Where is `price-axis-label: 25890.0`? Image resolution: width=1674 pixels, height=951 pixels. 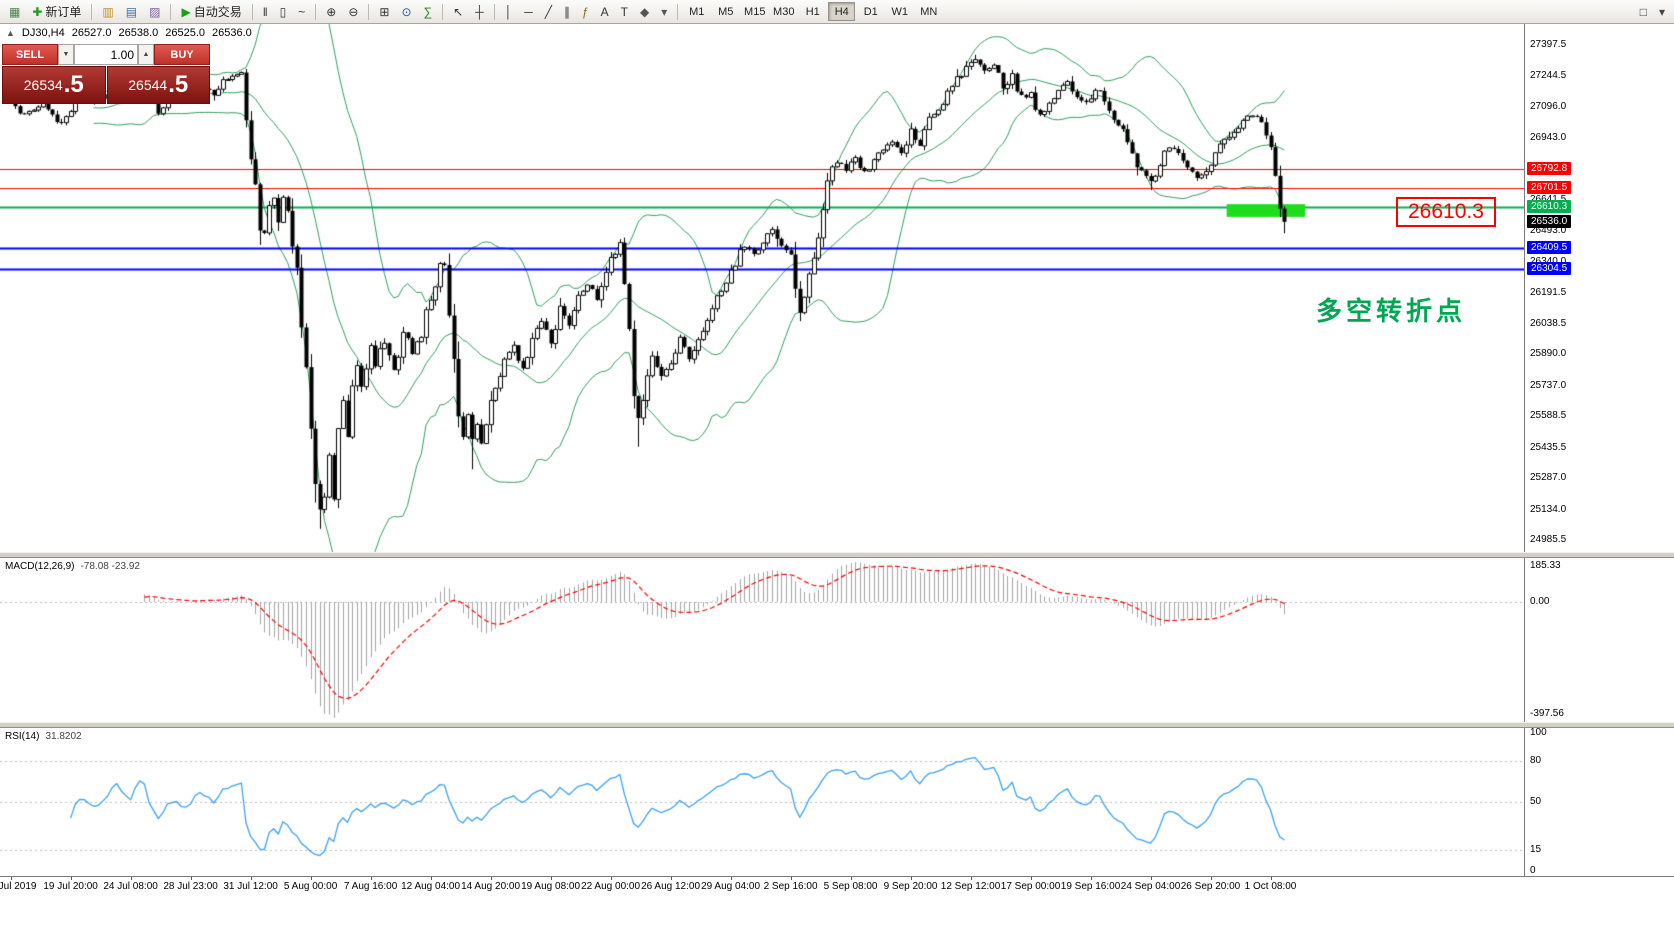 price-axis-label: 25890.0 is located at coordinates (1548, 354).